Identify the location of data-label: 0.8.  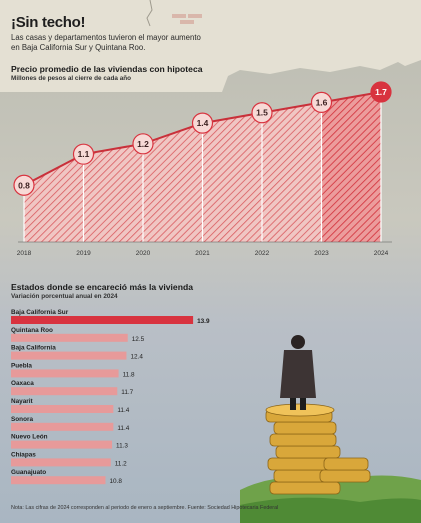
(24, 185).